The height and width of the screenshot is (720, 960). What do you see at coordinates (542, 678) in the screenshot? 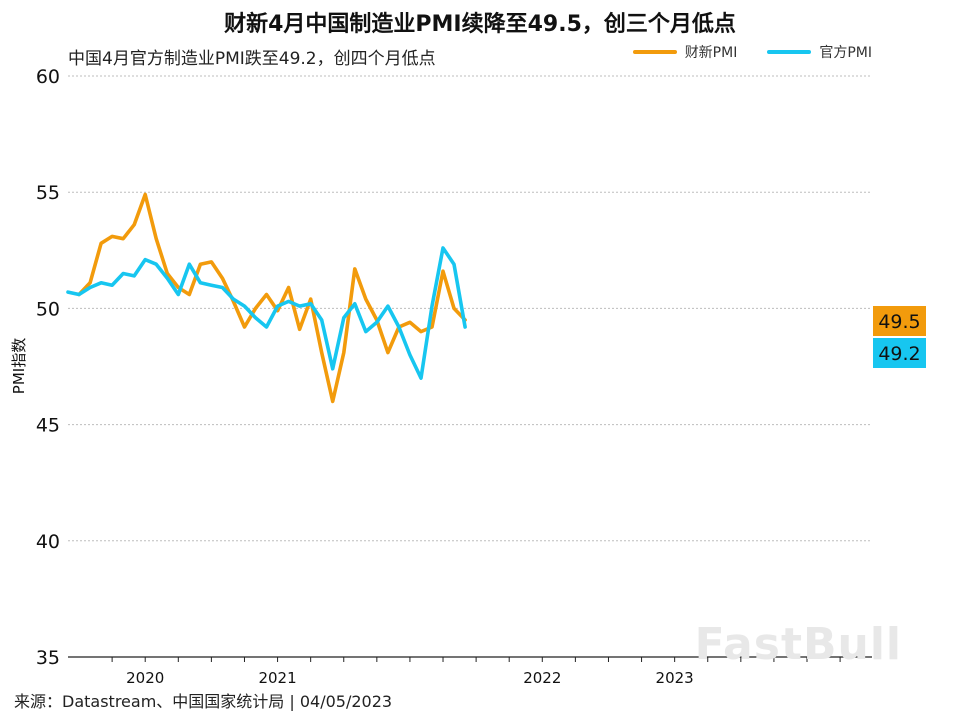
I see `x-tick-label: 2022` at bounding box center [542, 678].